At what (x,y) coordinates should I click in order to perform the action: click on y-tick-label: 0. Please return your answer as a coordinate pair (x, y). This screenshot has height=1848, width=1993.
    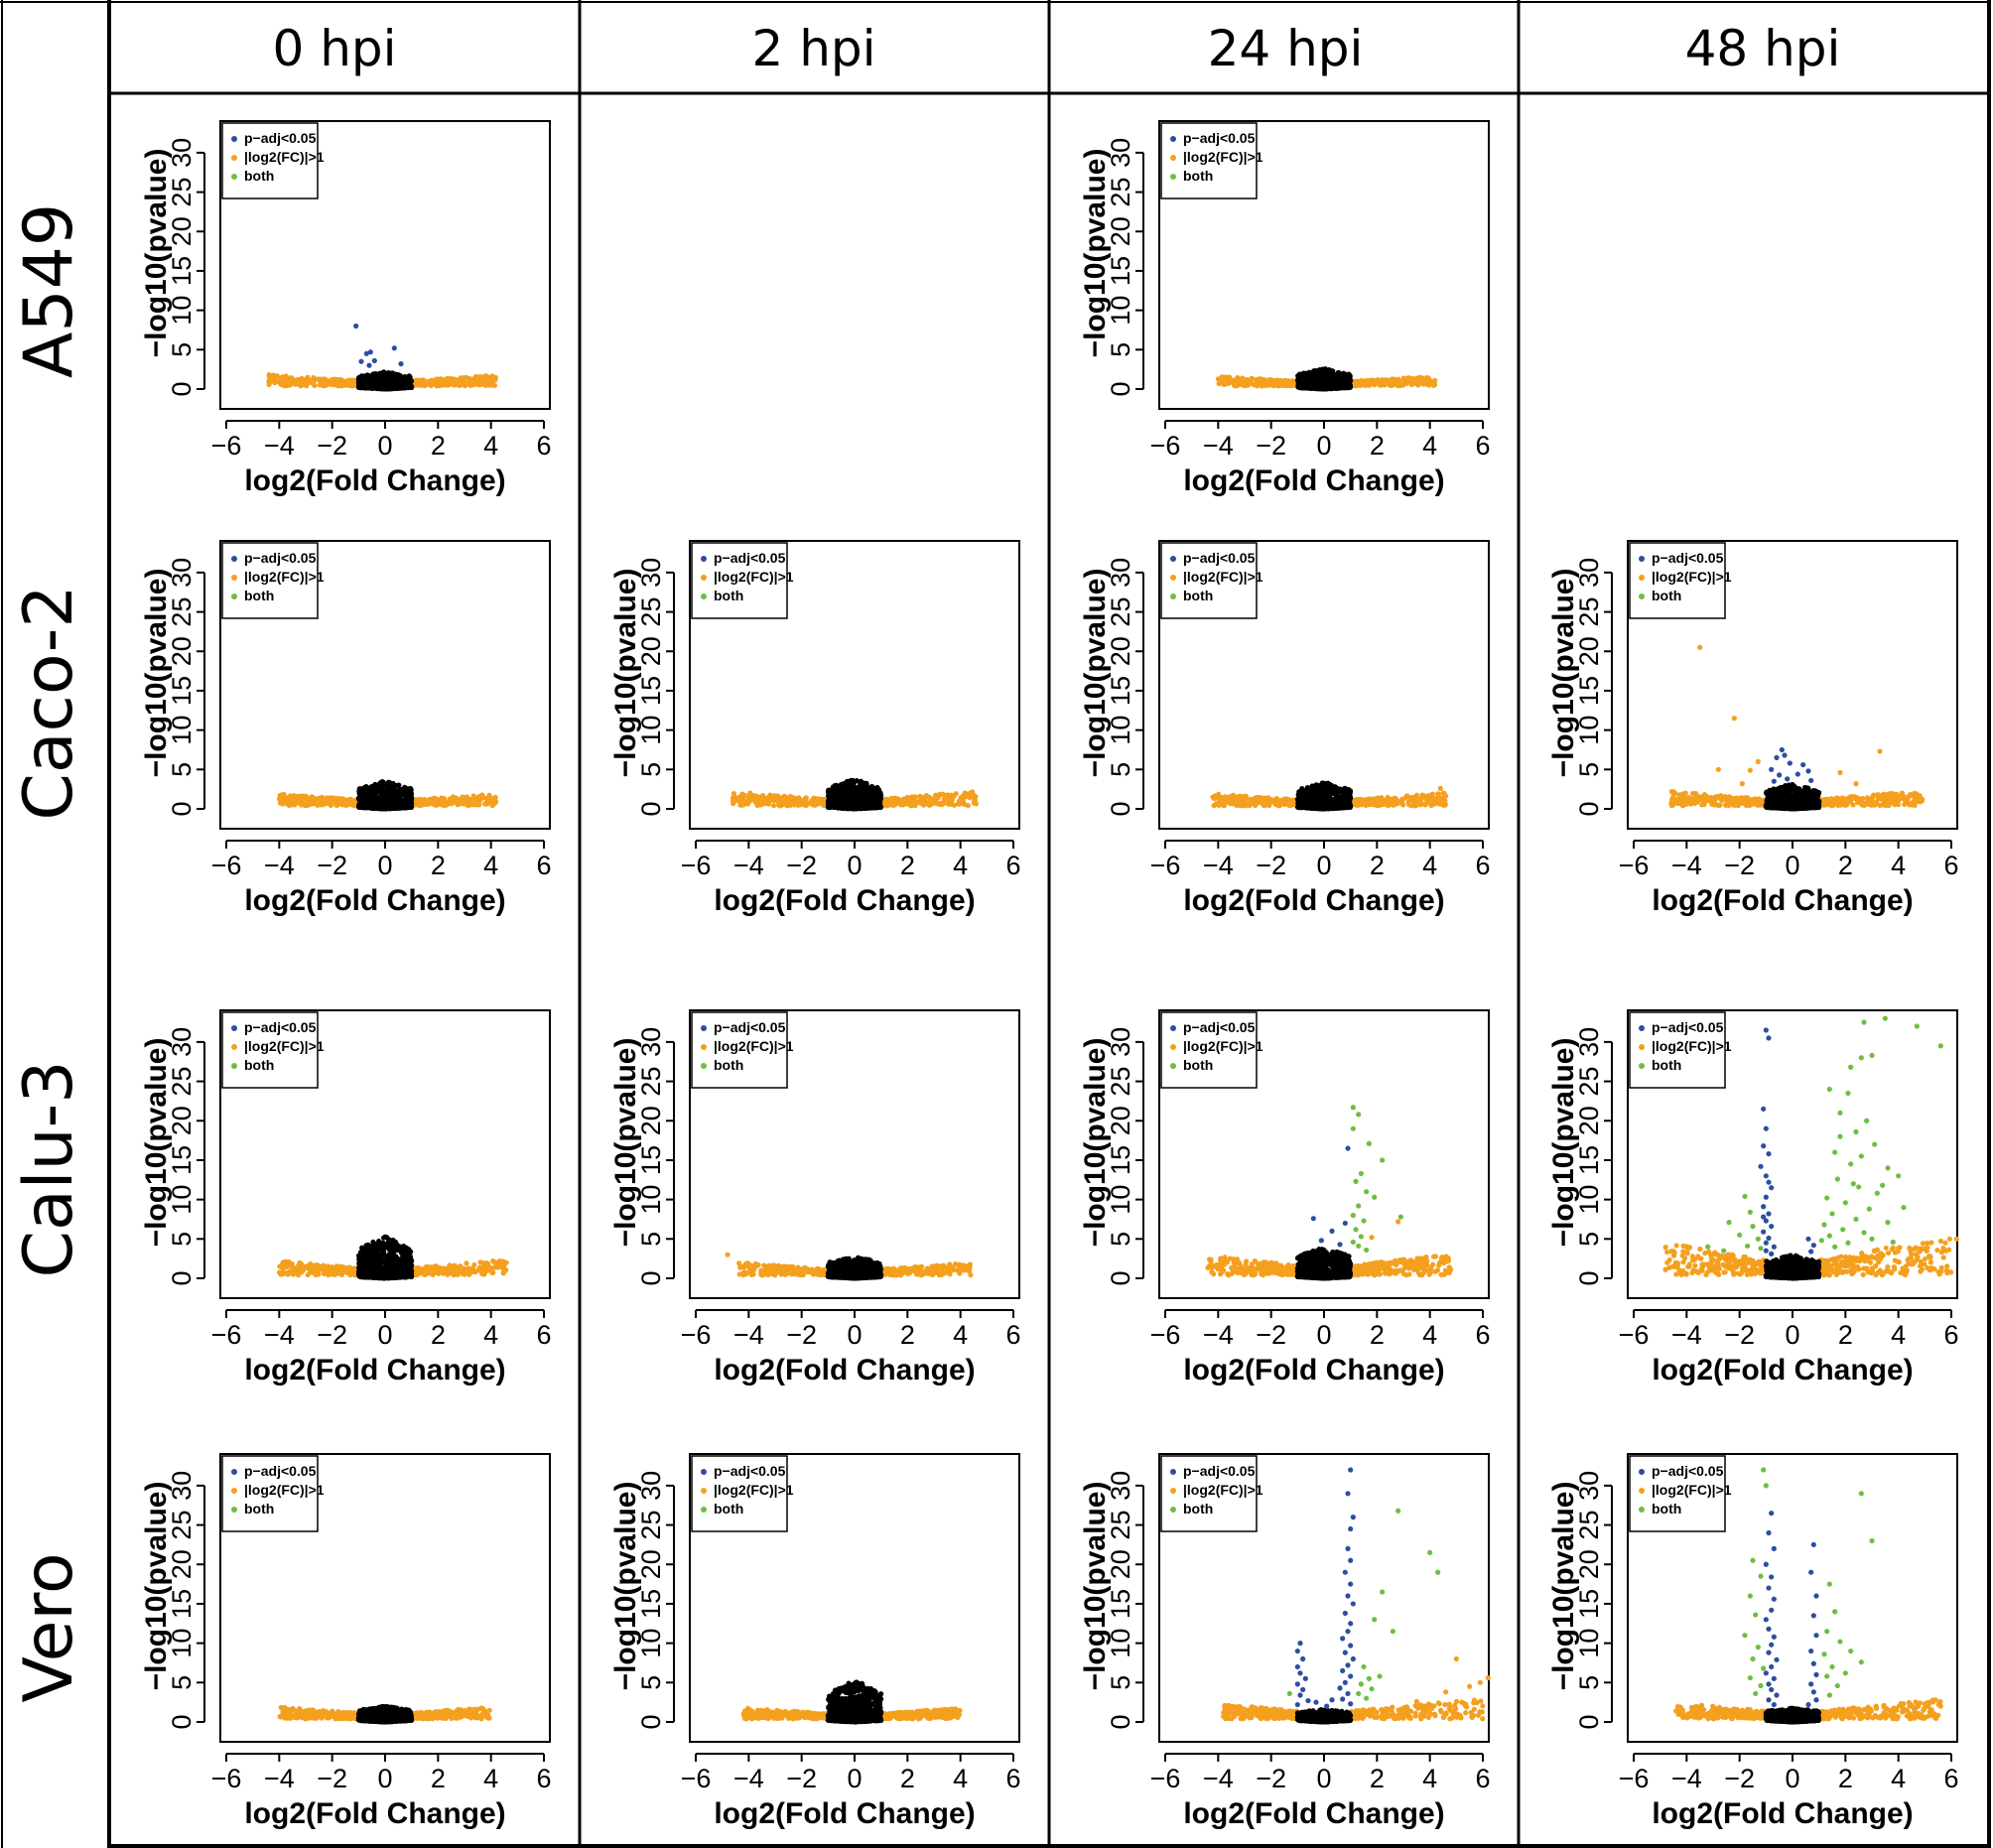
    Looking at the image, I should click on (182, 388).